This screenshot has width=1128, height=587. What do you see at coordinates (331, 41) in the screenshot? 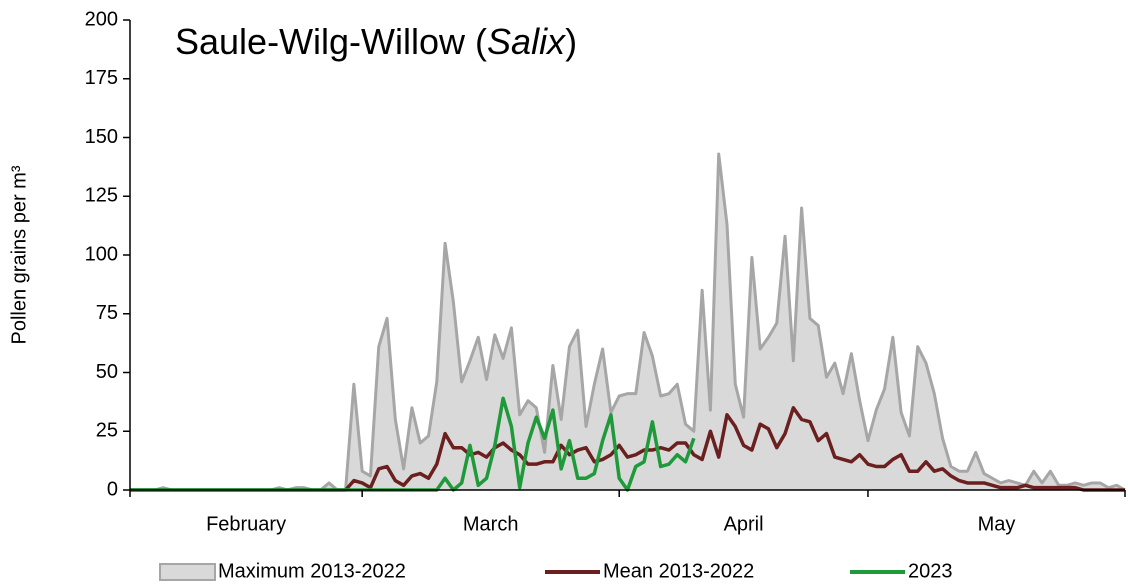
I see `title-text: Saule-Wilg-Willow (` at bounding box center [331, 41].